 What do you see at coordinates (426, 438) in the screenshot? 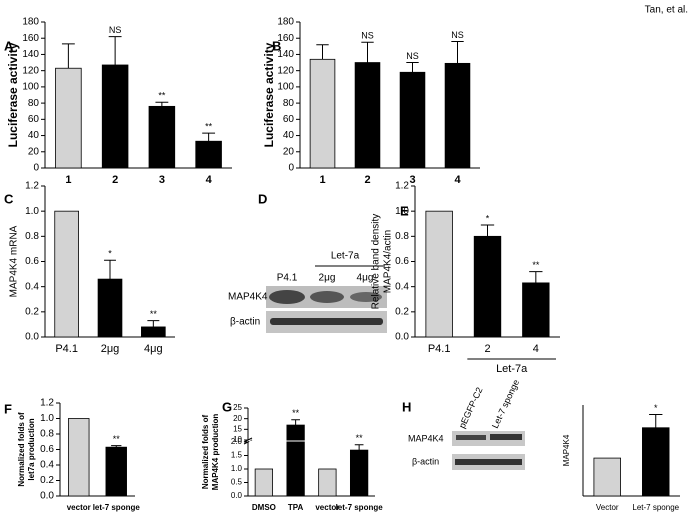
I see `row-label: MAP4K4` at bounding box center [426, 438].